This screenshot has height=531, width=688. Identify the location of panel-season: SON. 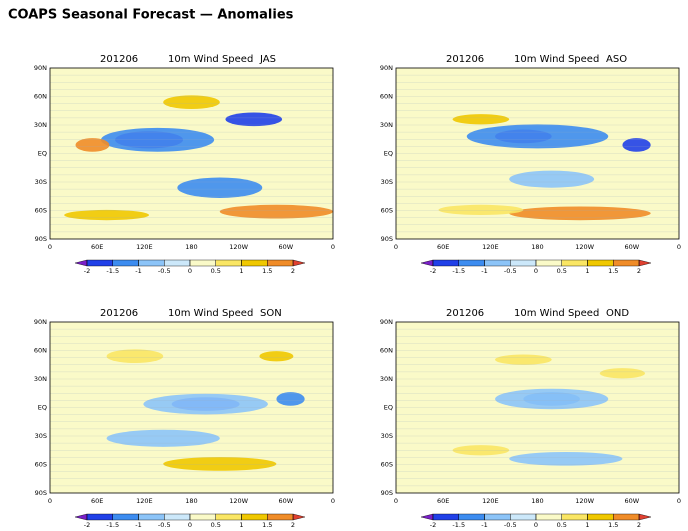
(271, 313).